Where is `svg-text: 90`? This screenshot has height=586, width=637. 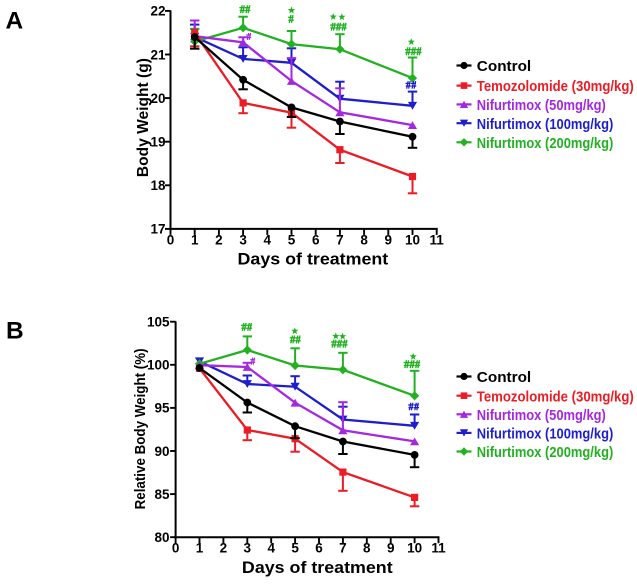
svg-text: 90 is located at coordinates (161, 451).